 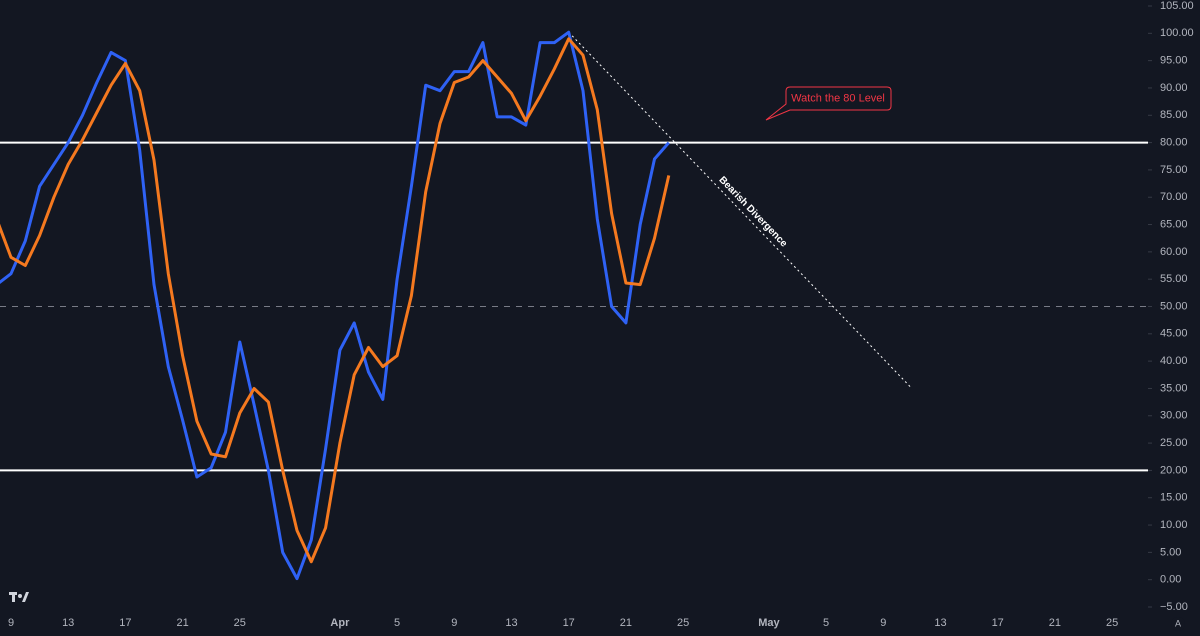 I want to click on y-tick-label: 60.00, so click(x=1174, y=252).